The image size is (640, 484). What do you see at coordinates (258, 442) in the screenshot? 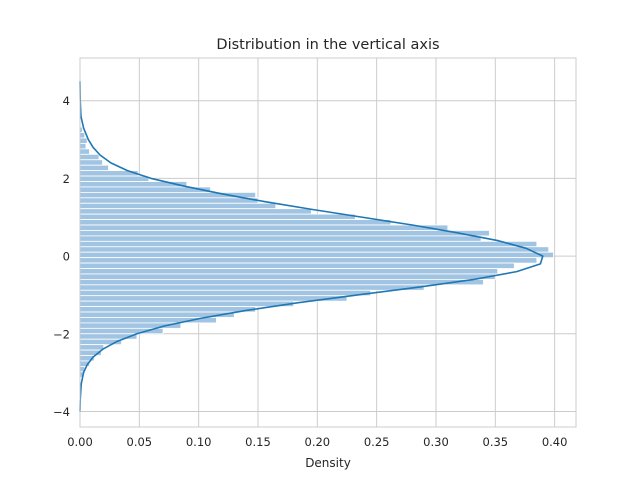
I see `x-tick-label: 0.15` at bounding box center [258, 442].